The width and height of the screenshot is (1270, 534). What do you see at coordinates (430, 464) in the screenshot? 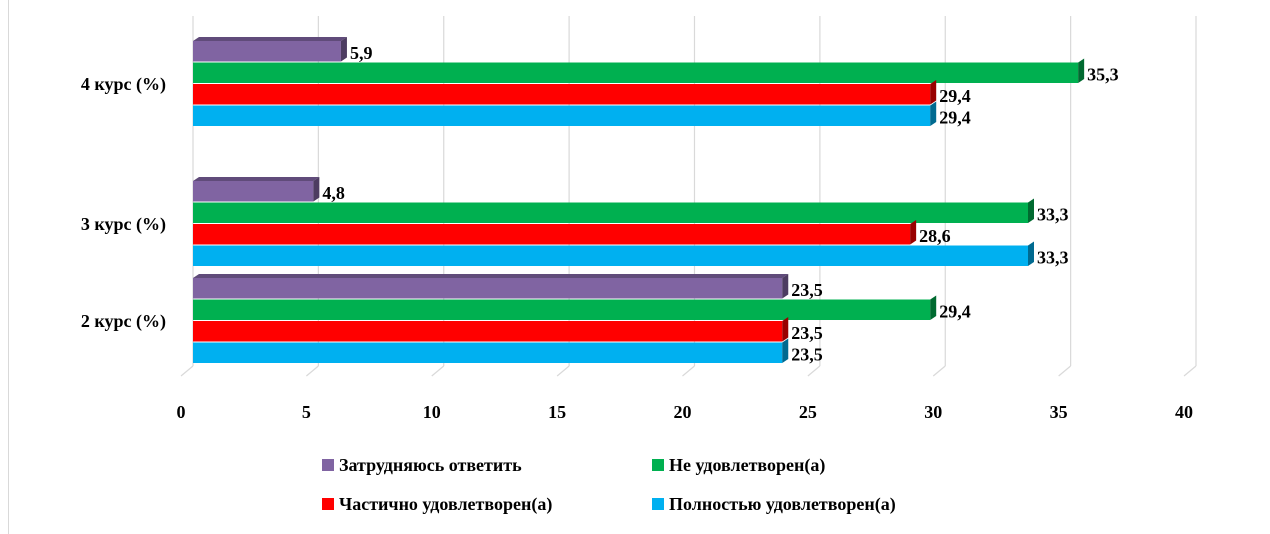
I see `legend-label-hard-to-answer: Затрудняюсь ответить` at bounding box center [430, 464].